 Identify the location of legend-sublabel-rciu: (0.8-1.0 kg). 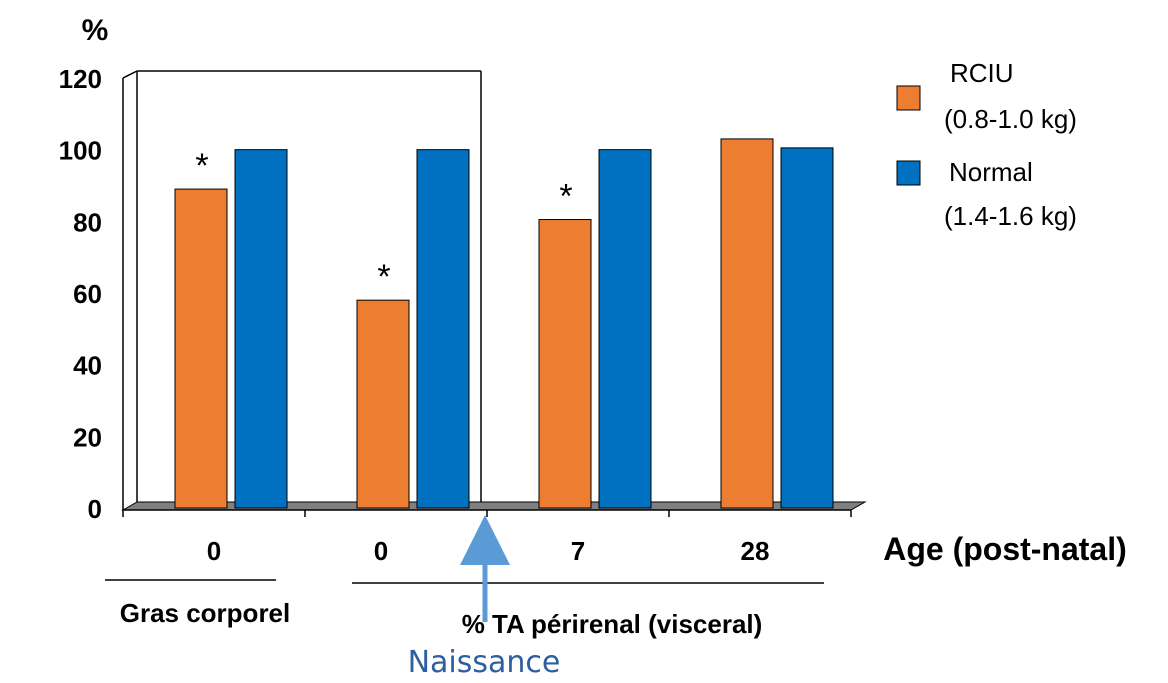
(1010, 119).